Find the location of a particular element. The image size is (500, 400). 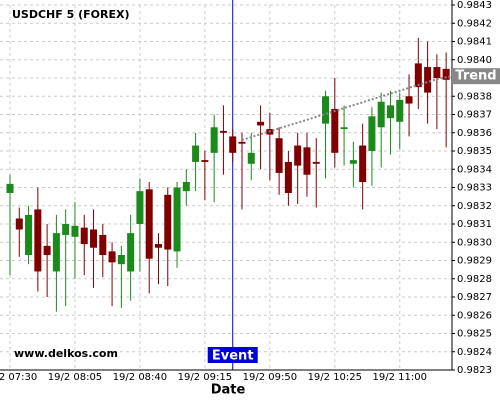

y-tick-label: 0.9833 is located at coordinates (474, 188).